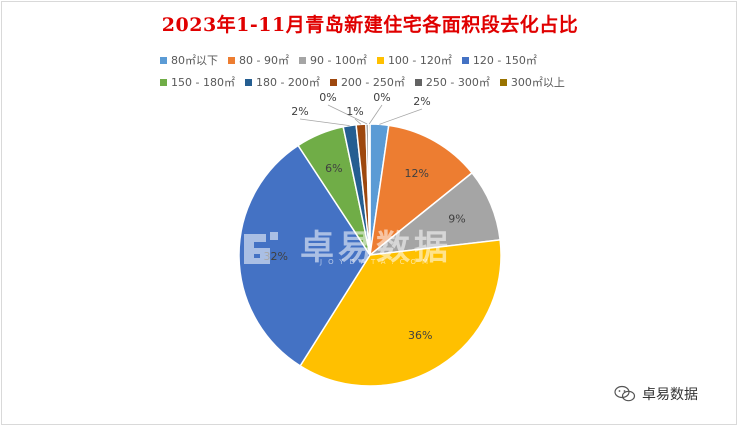 The height and width of the screenshot is (428, 740). I want to click on brand: 卓易数据, so click(656, 394).